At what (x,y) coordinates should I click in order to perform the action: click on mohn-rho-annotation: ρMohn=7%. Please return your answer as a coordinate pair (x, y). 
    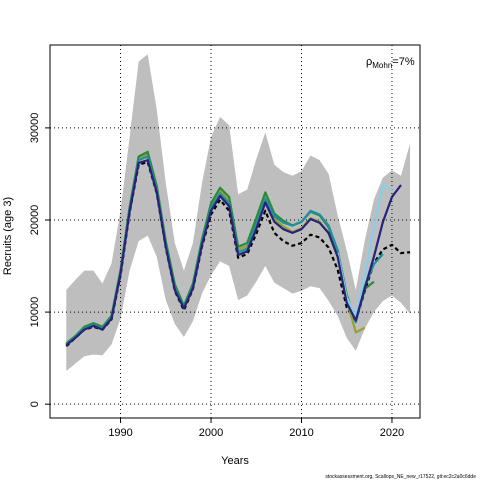
    Looking at the image, I should click on (390, 63).